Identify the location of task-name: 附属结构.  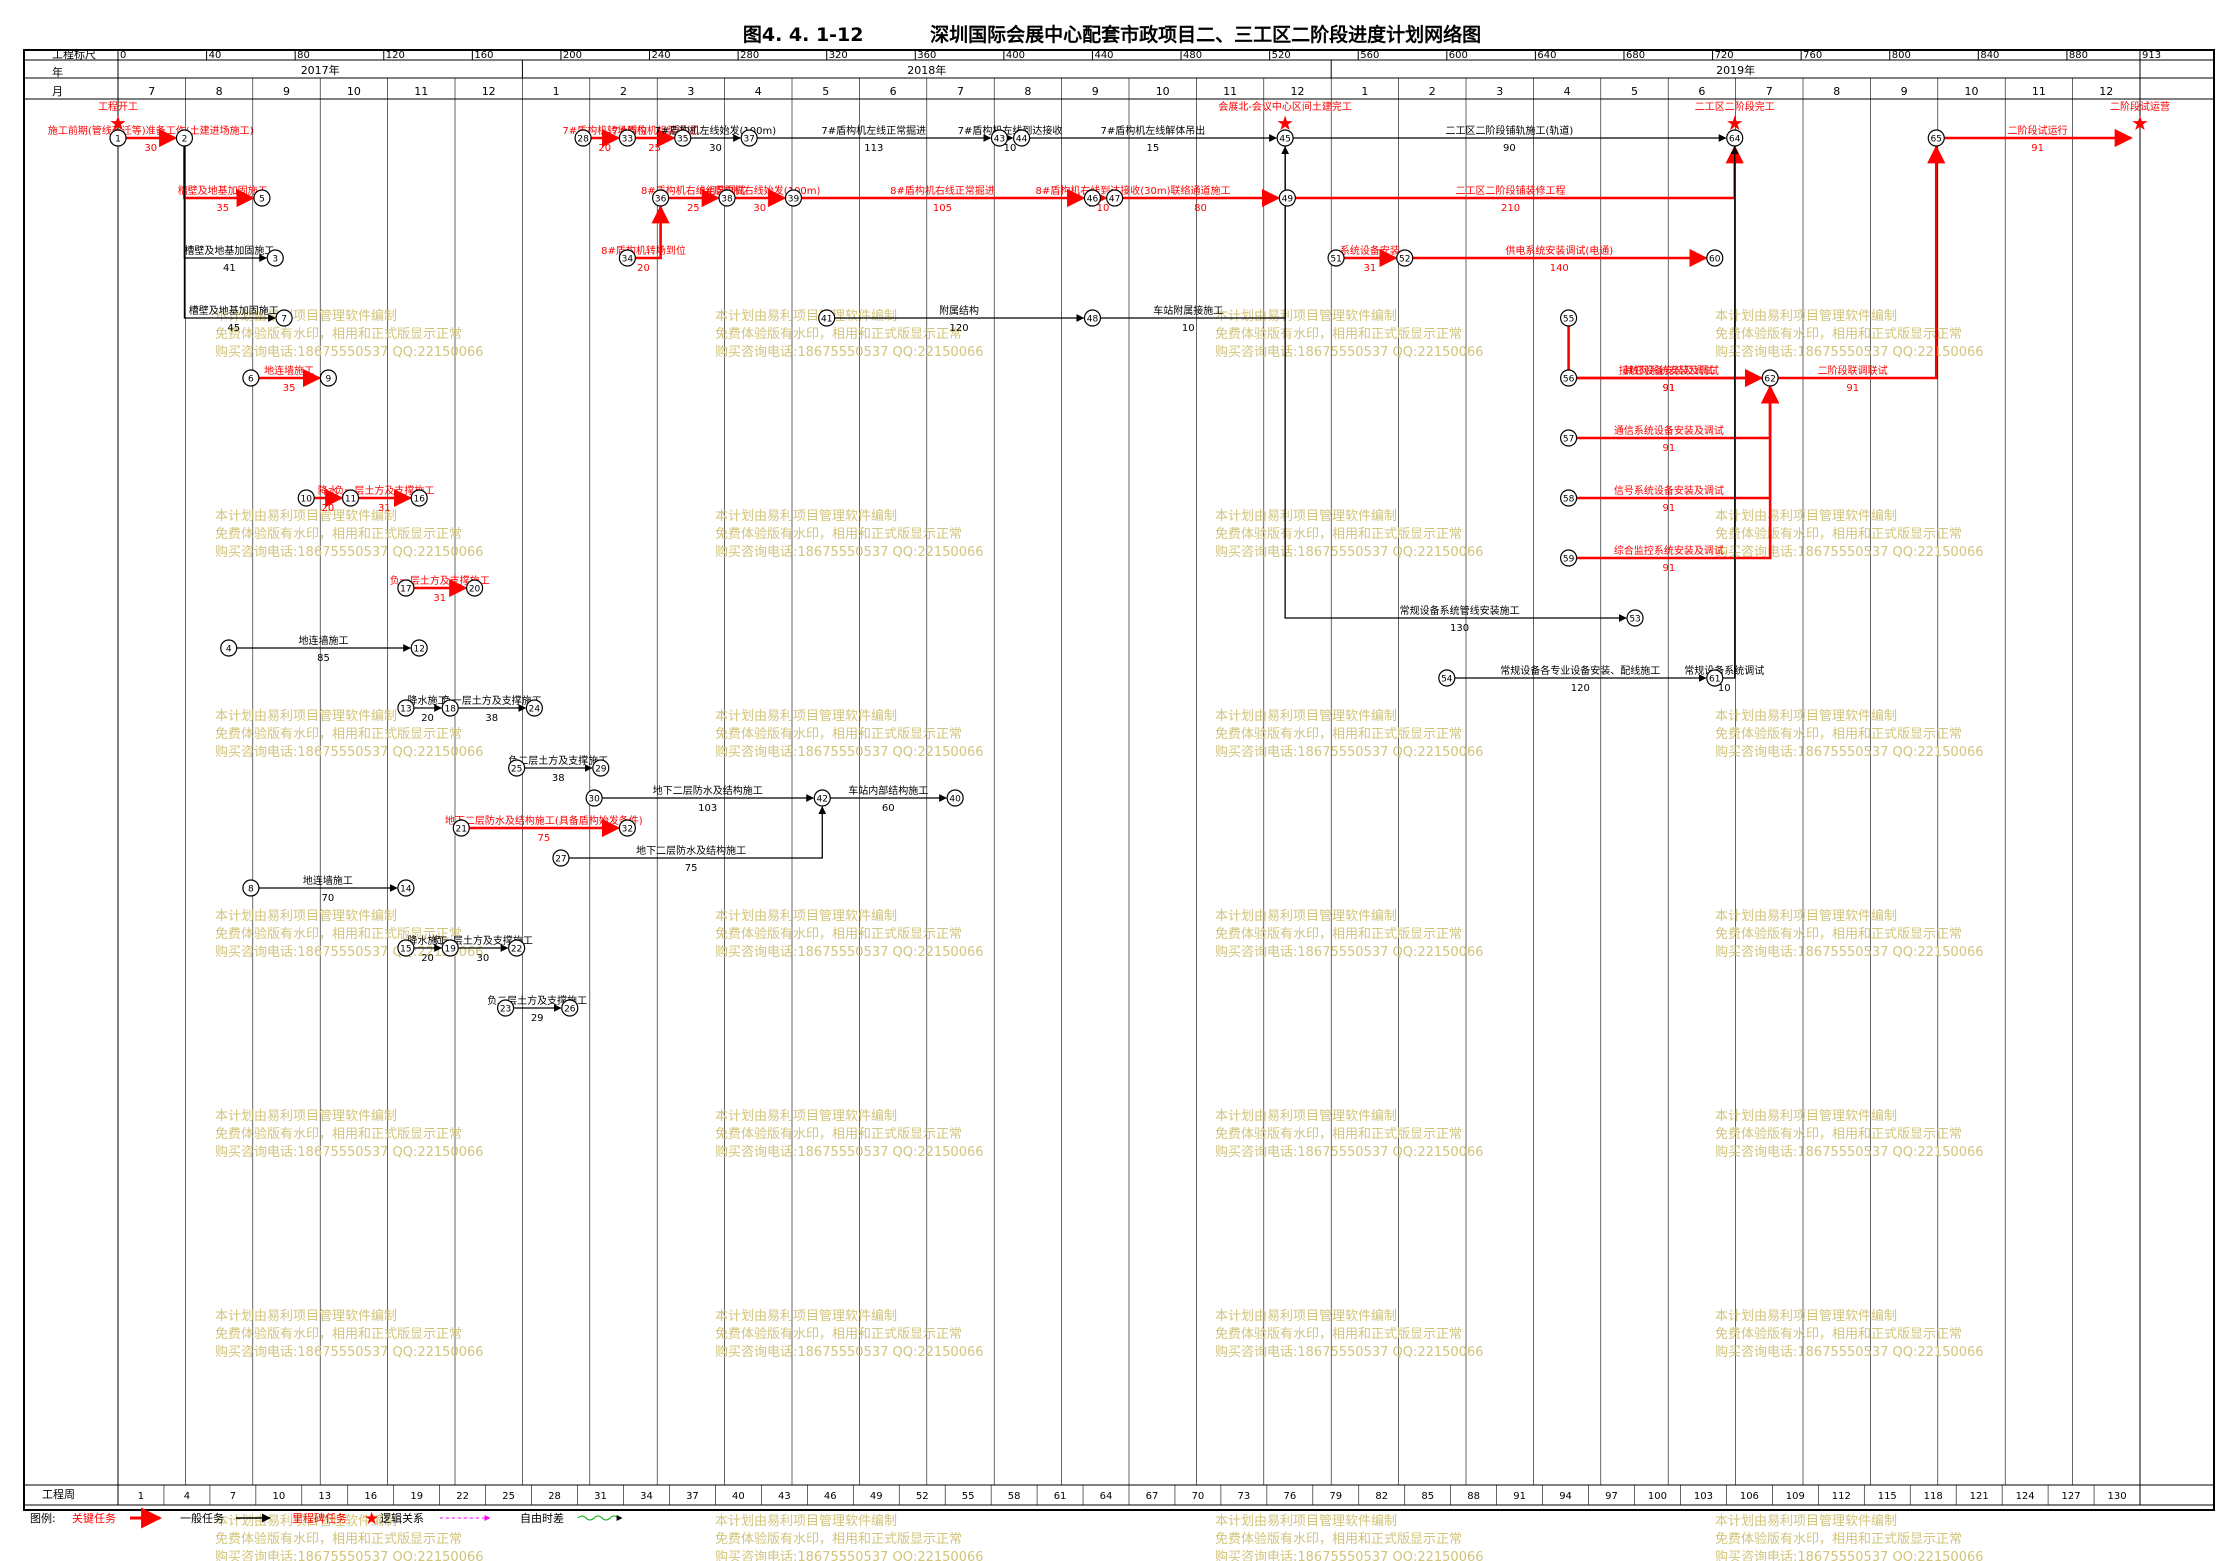
(959, 310).